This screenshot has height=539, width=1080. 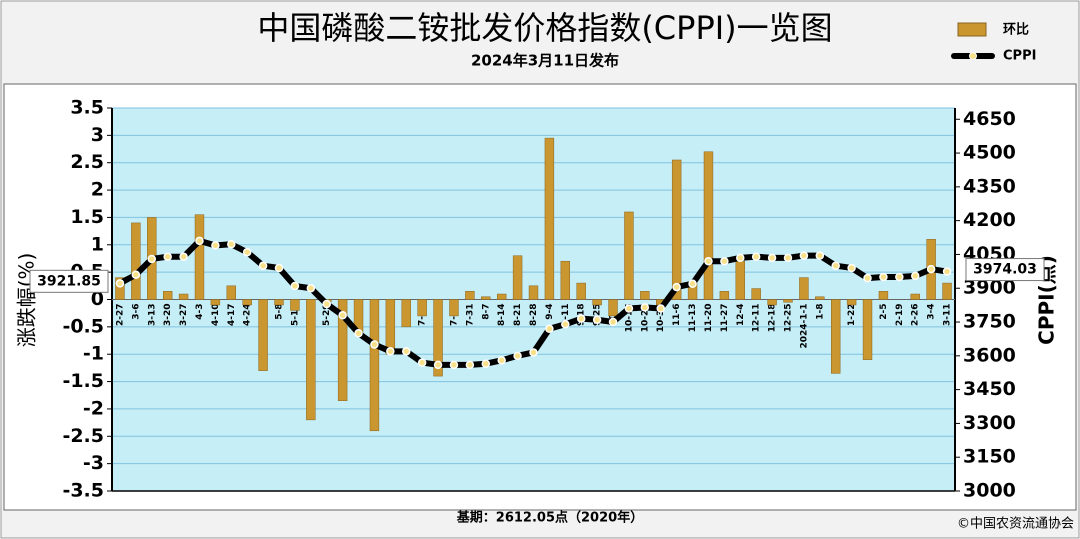 What do you see at coordinates (972, 29) in the screenshot?
I see `legend-swatch` at bounding box center [972, 29].